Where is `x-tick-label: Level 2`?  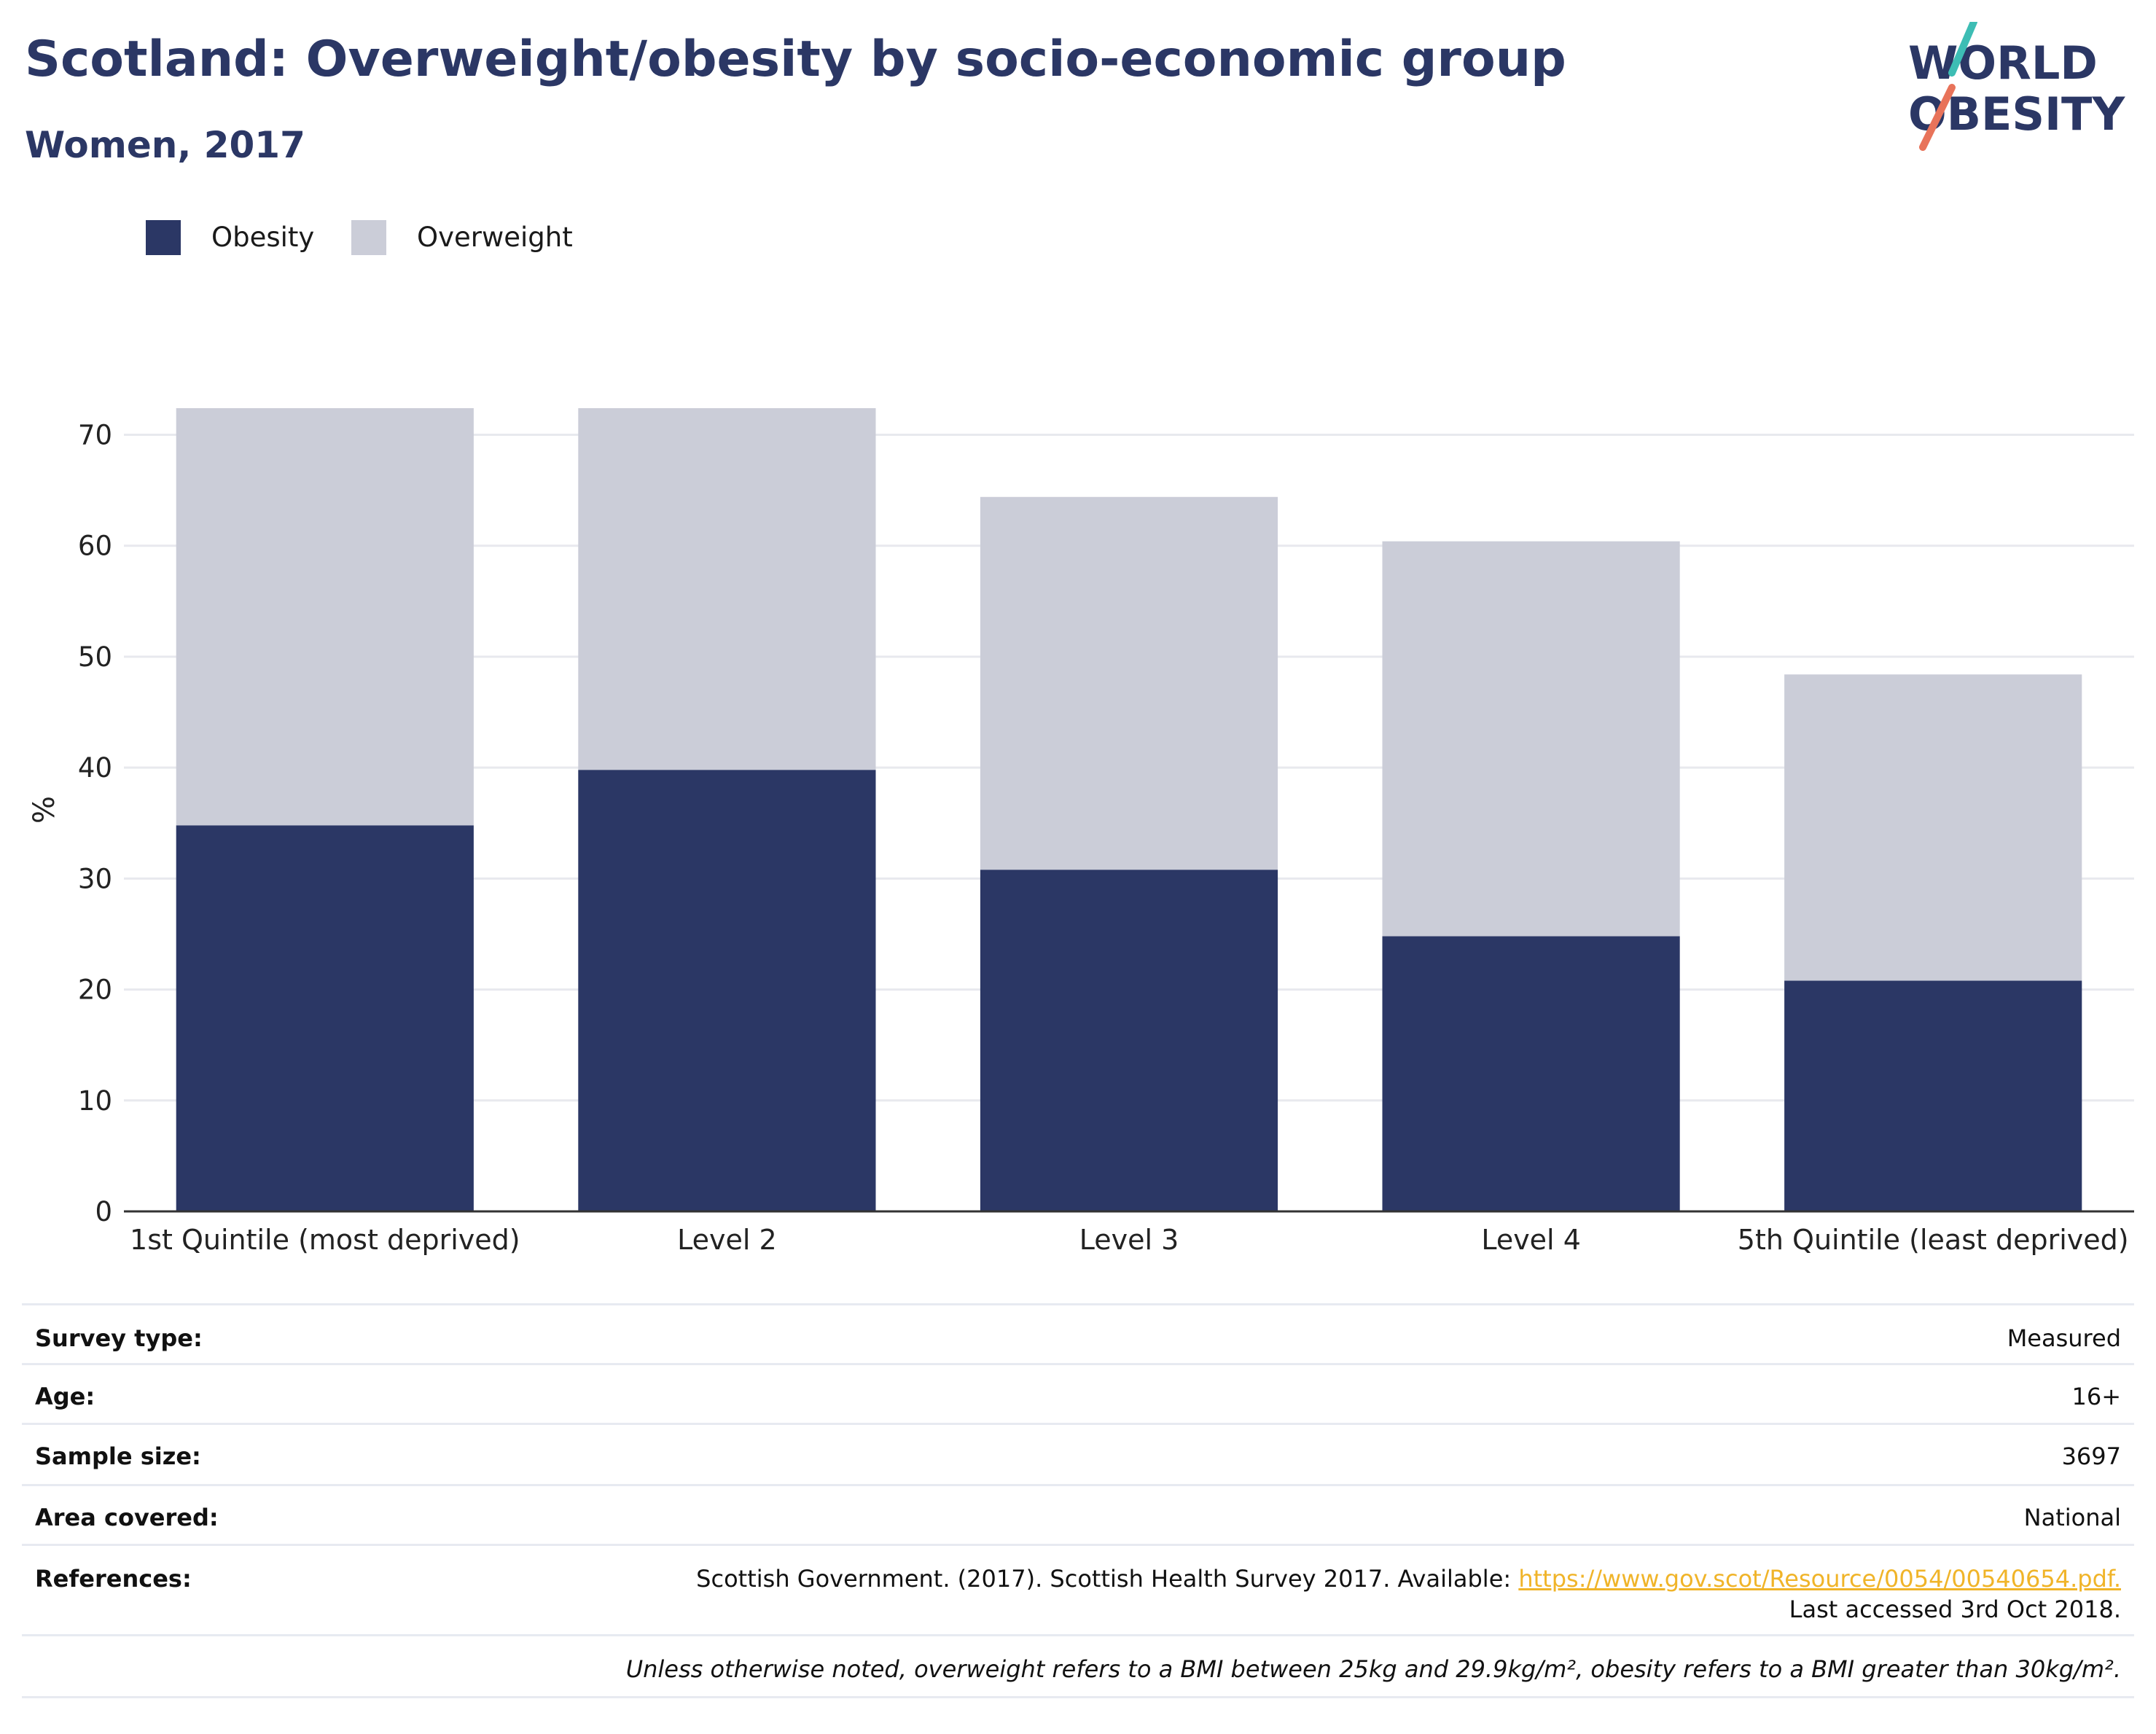 x-tick-label: Level 2 is located at coordinates (727, 1240).